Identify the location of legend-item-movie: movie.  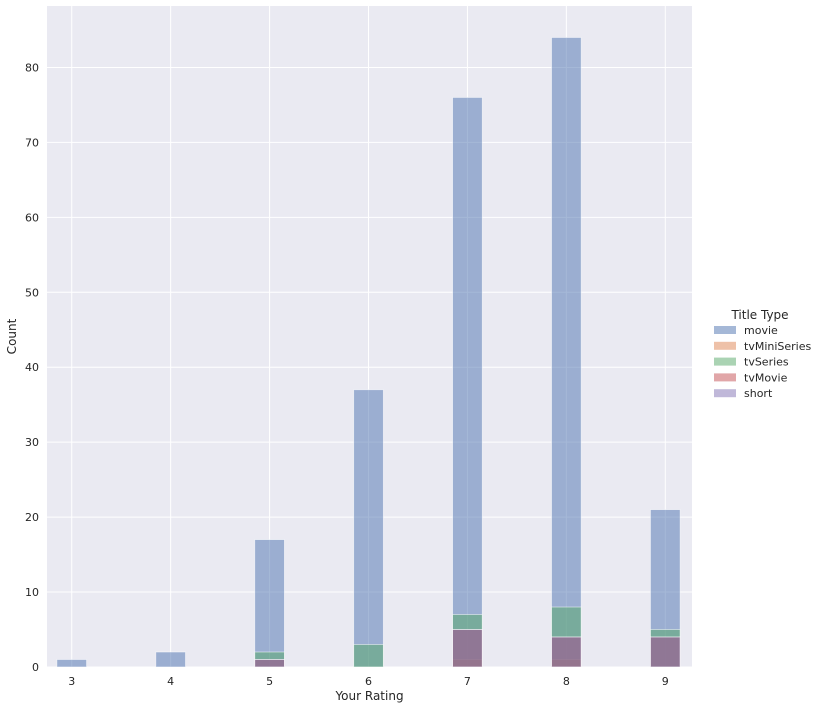
(746, 330).